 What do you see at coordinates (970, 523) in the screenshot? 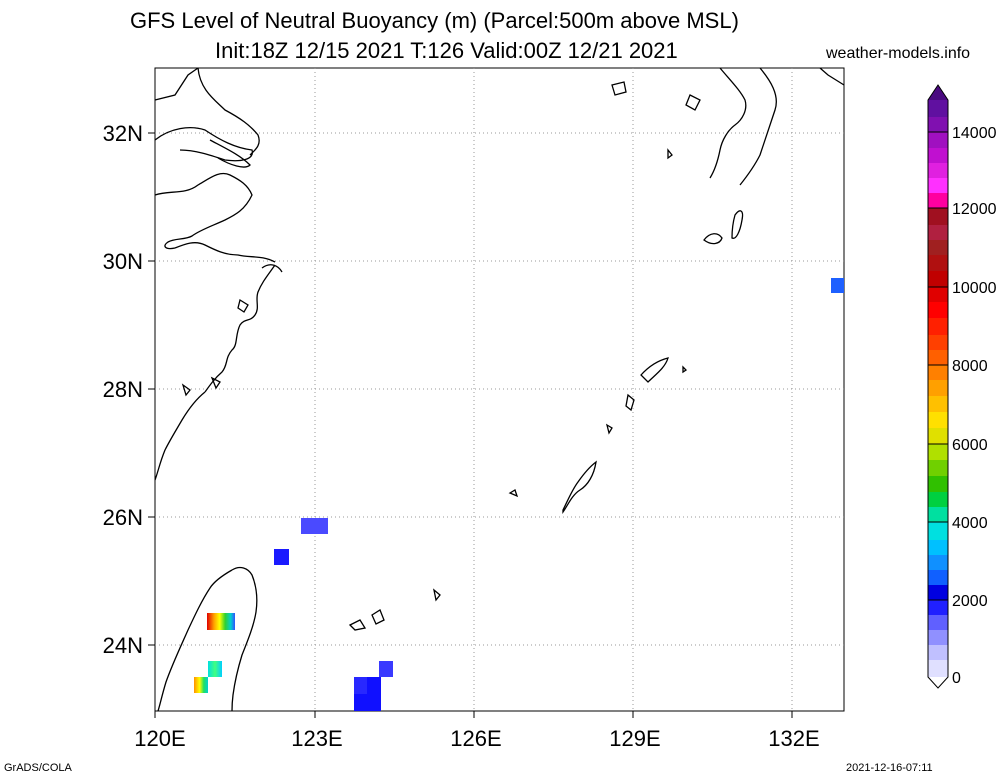
I see `colorbar-label-4000: 4000` at bounding box center [970, 523].